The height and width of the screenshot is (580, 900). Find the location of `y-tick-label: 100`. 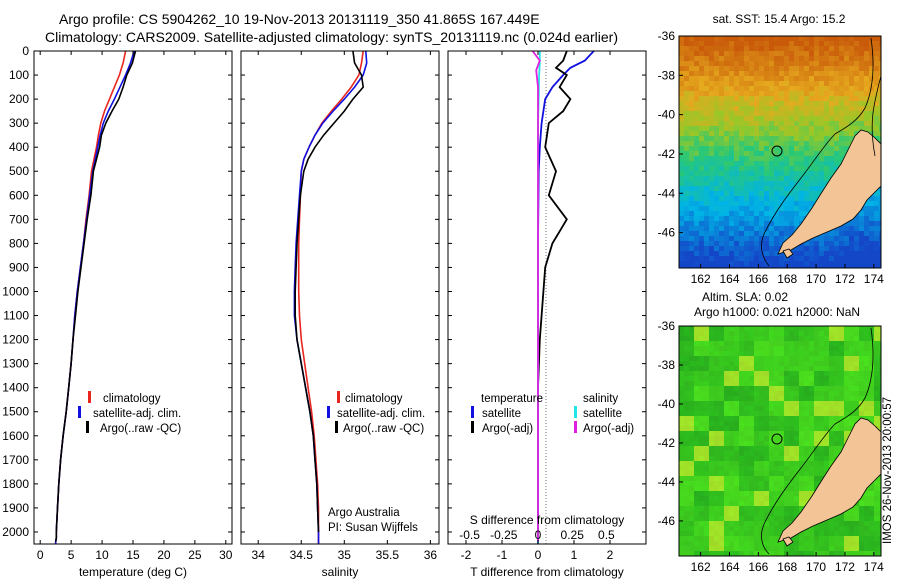

y-tick-label: 100 is located at coordinates (19, 75).